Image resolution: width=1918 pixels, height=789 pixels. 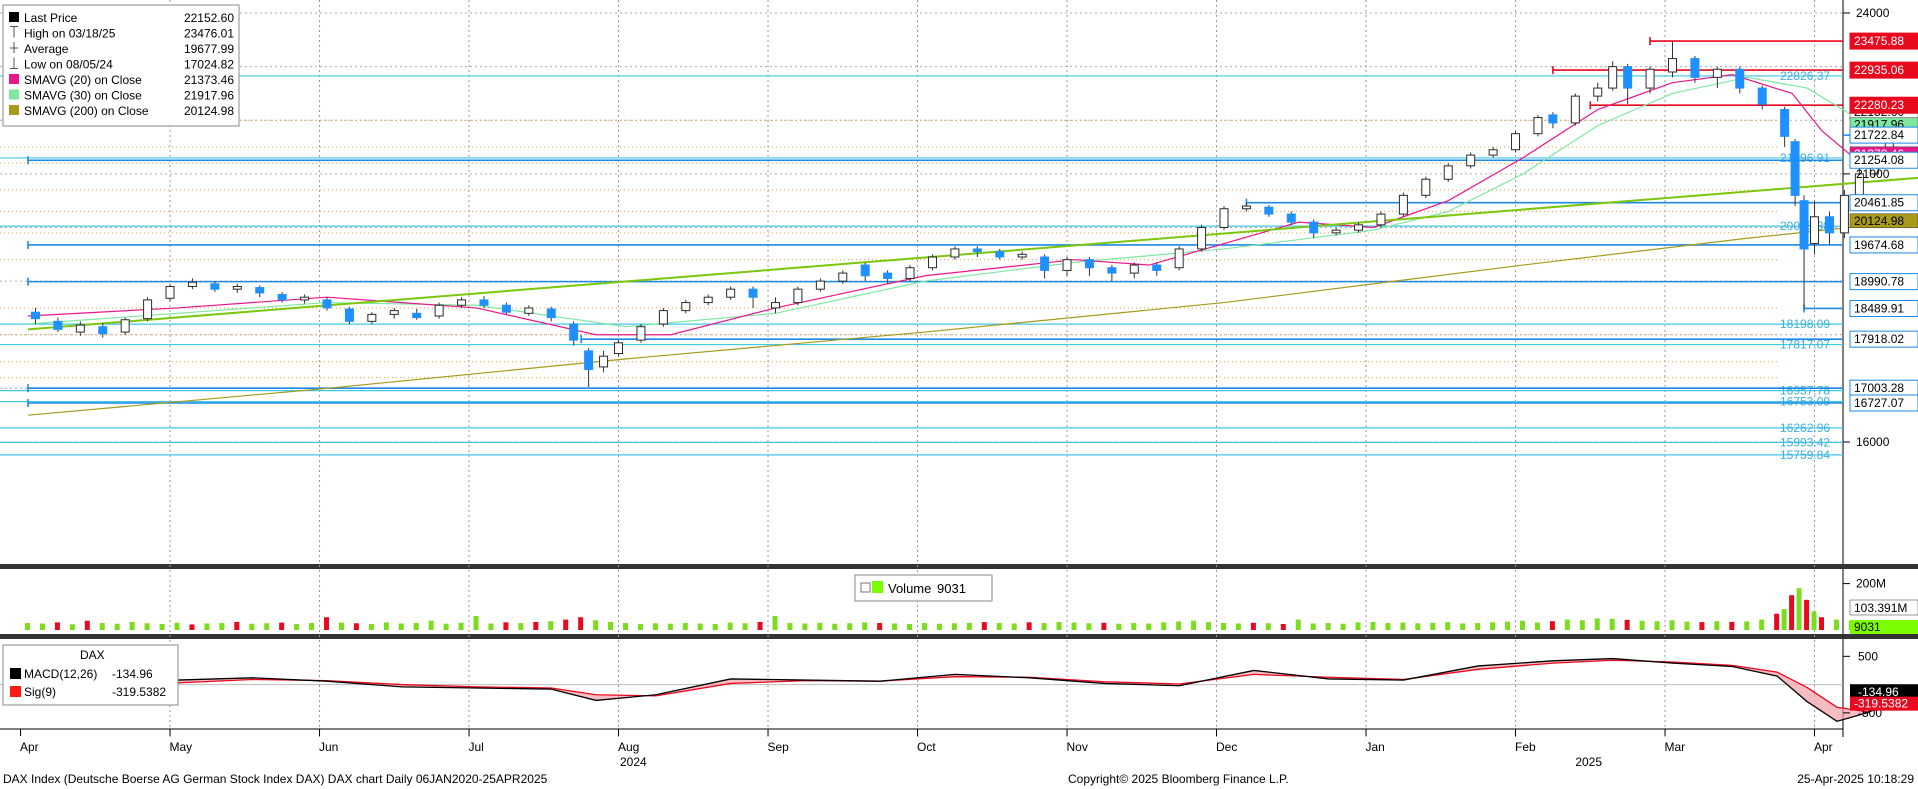 I want to click on month-label: Jun, so click(x=328, y=747).